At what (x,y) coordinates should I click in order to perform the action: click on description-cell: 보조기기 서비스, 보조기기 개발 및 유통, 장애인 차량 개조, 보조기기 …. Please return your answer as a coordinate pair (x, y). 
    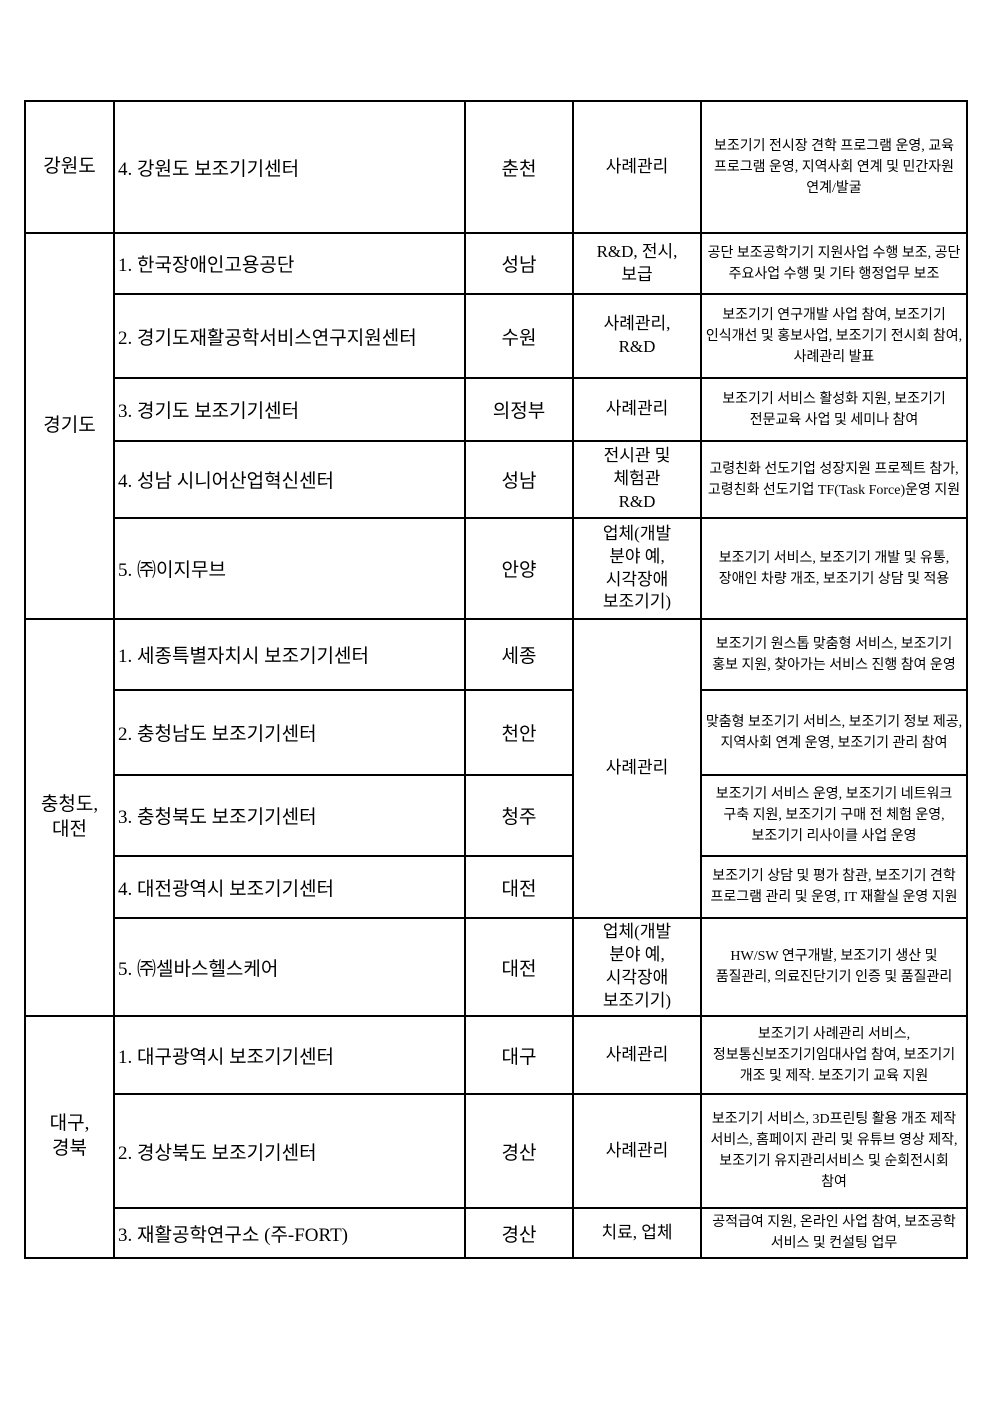
    Looking at the image, I should click on (834, 568).